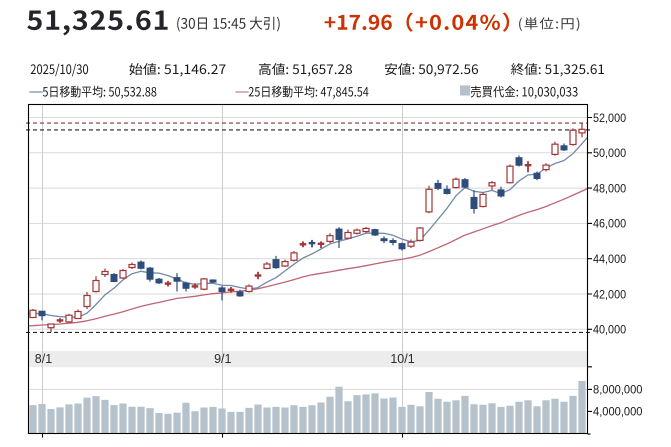  What do you see at coordinates (609, 294) in the screenshot?
I see `svg-text: 42,000` at bounding box center [609, 294].